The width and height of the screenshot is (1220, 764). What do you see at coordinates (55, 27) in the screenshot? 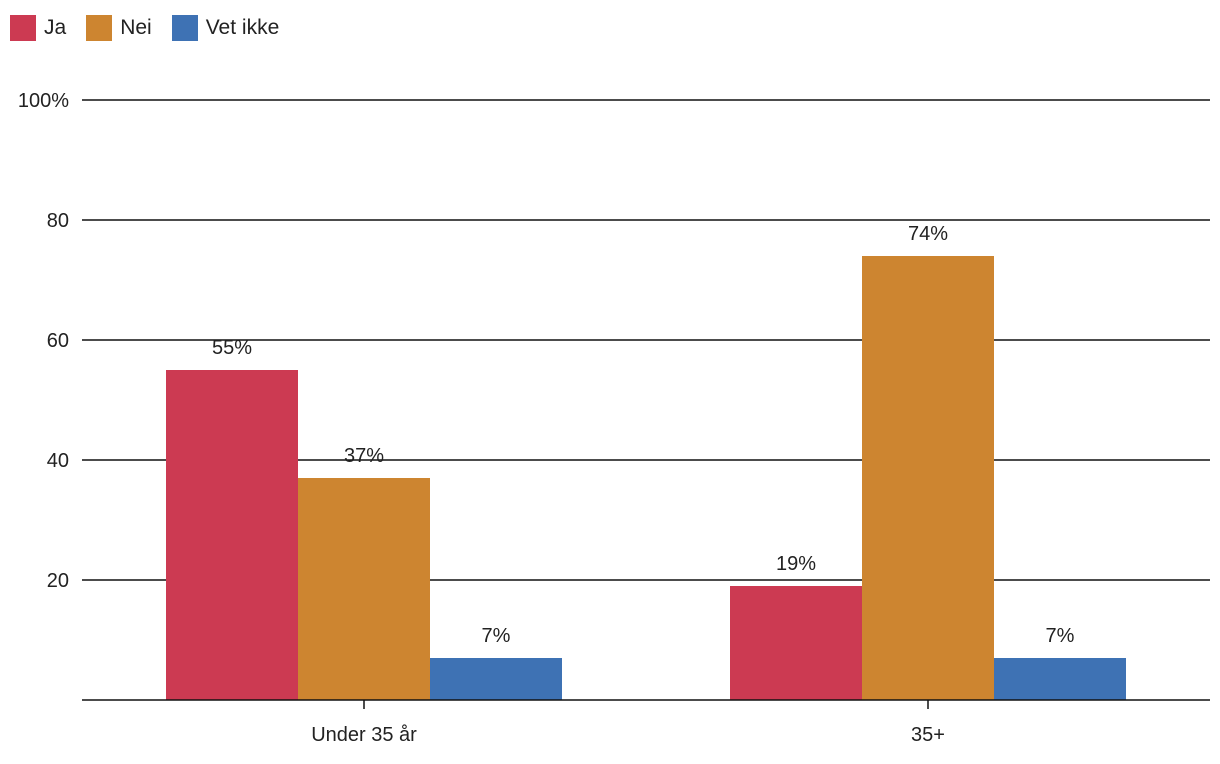
I see `legend-label-ja: Ja` at bounding box center [55, 27].